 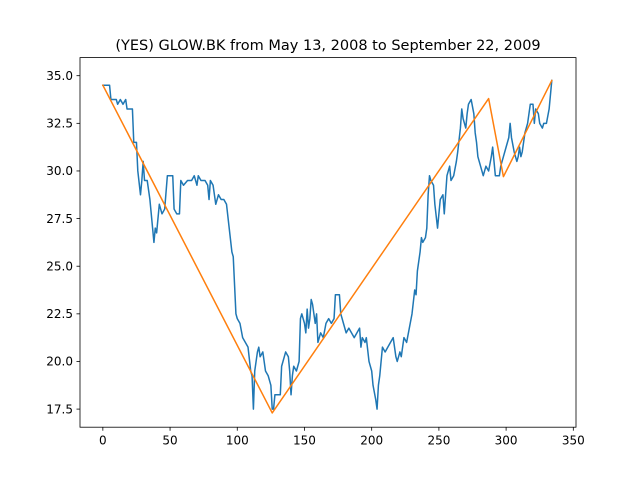 I want to click on y-tick-label: 25.0, so click(x=59, y=266).